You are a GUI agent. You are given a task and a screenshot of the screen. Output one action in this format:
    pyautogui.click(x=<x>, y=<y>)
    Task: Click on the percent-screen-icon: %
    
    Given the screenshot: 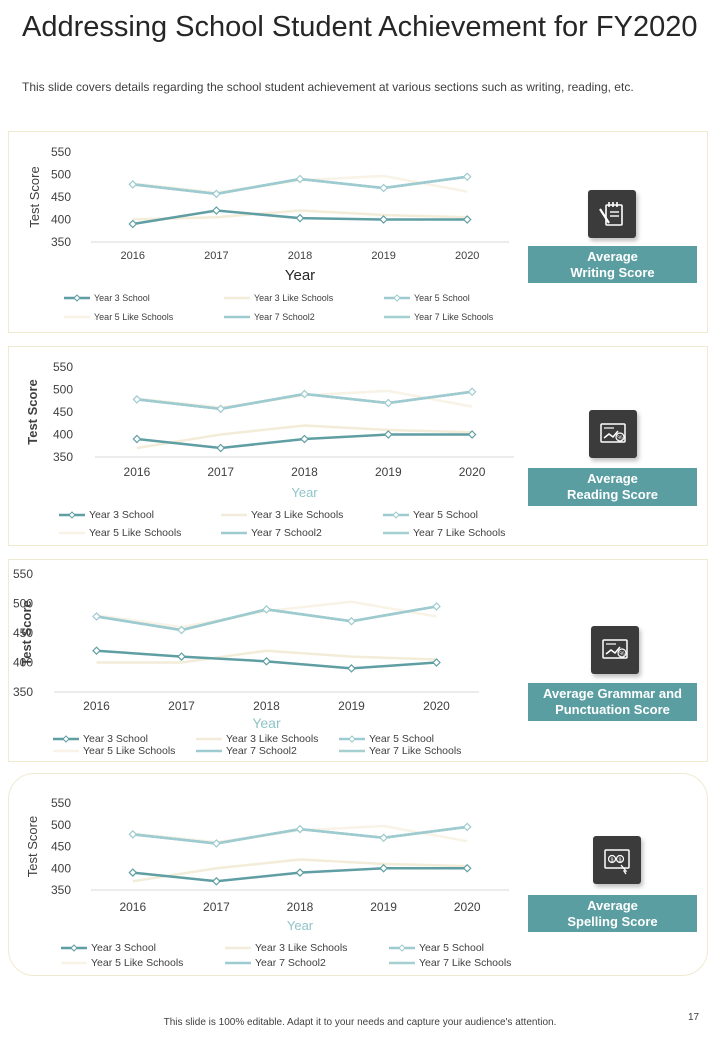 What is the action you would take?
    pyautogui.click(x=615, y=650)
    